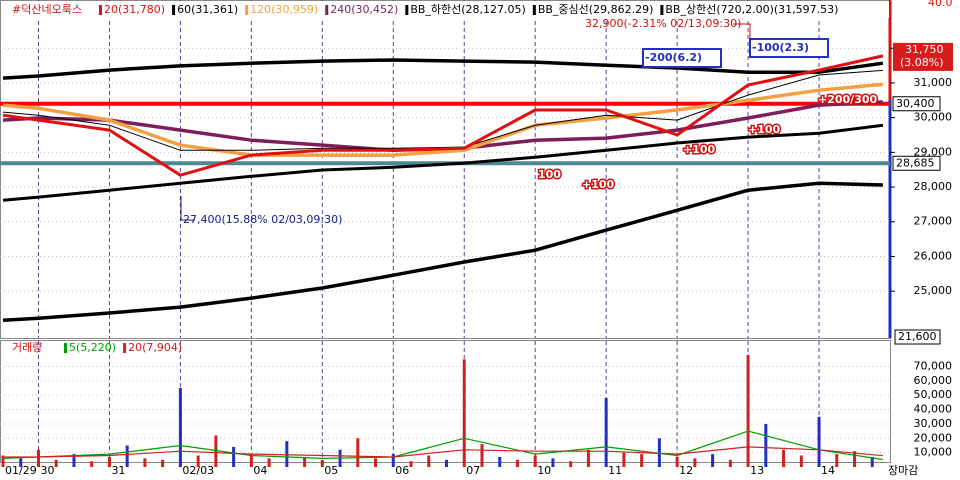  I want to click on price-tag: 30,400, so click(915, 103).